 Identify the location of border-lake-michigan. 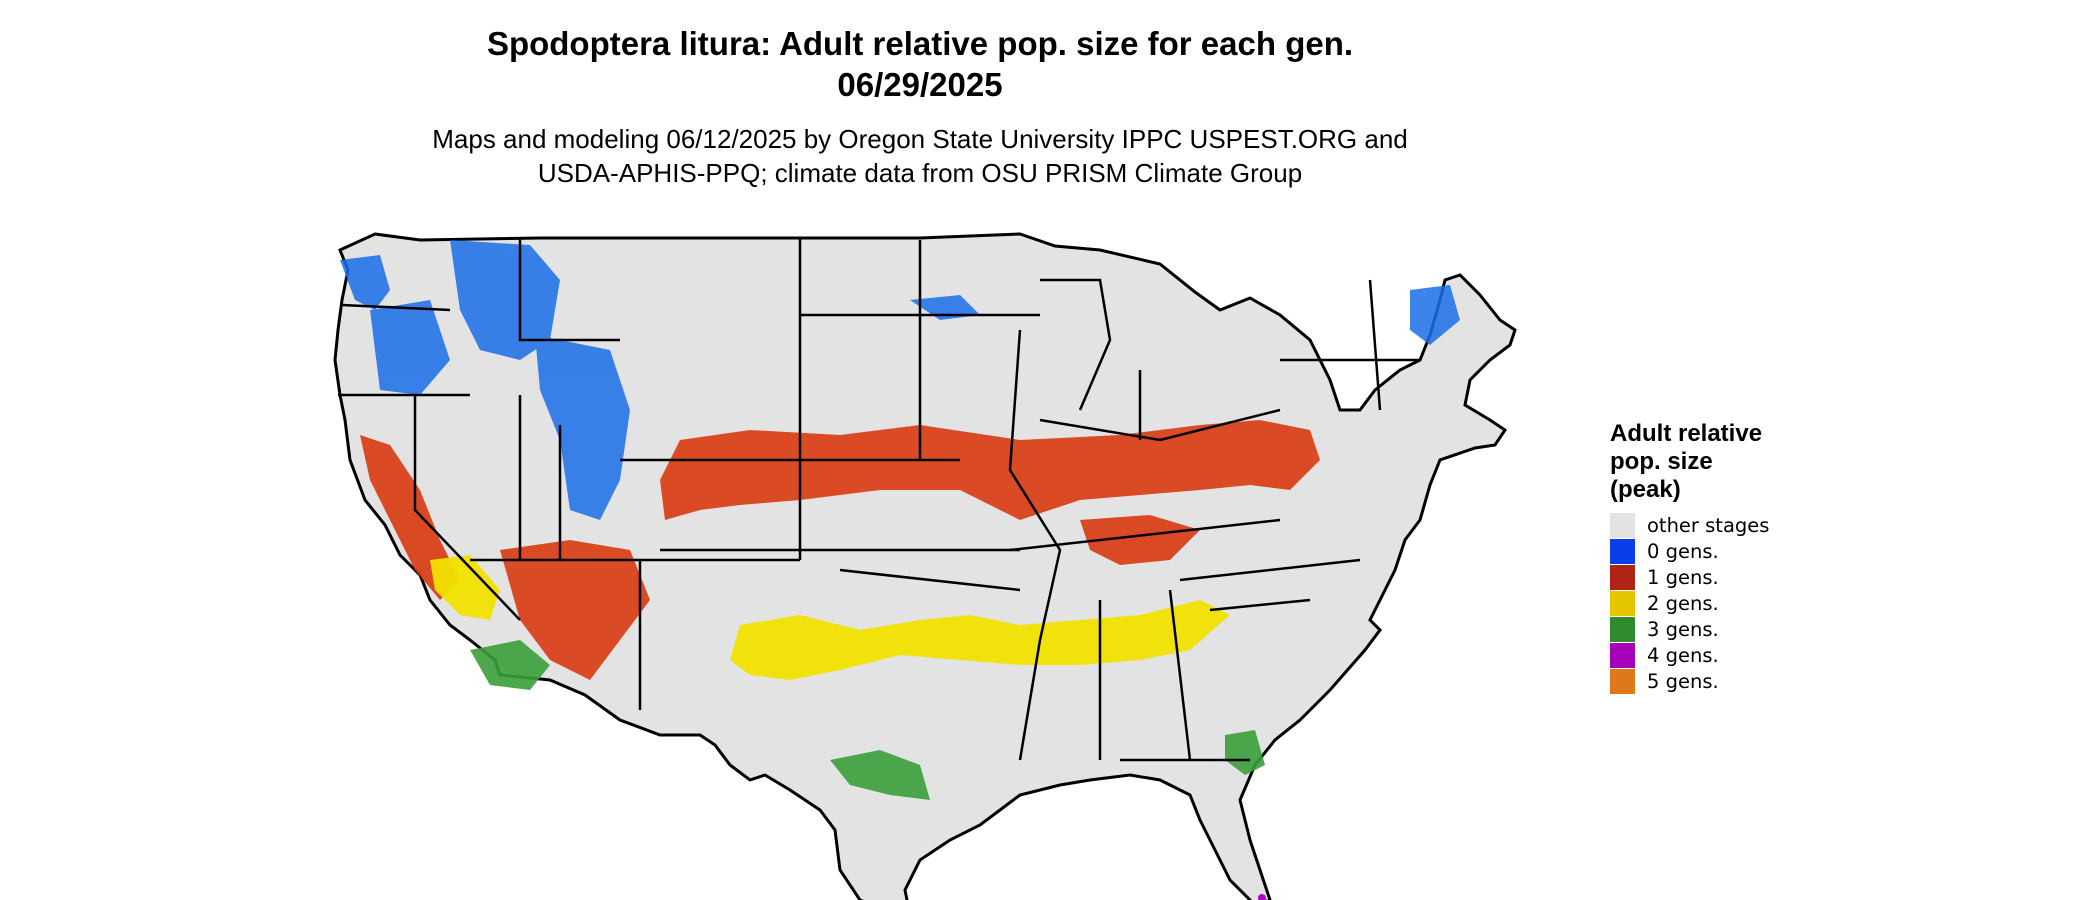
(1076, 344).